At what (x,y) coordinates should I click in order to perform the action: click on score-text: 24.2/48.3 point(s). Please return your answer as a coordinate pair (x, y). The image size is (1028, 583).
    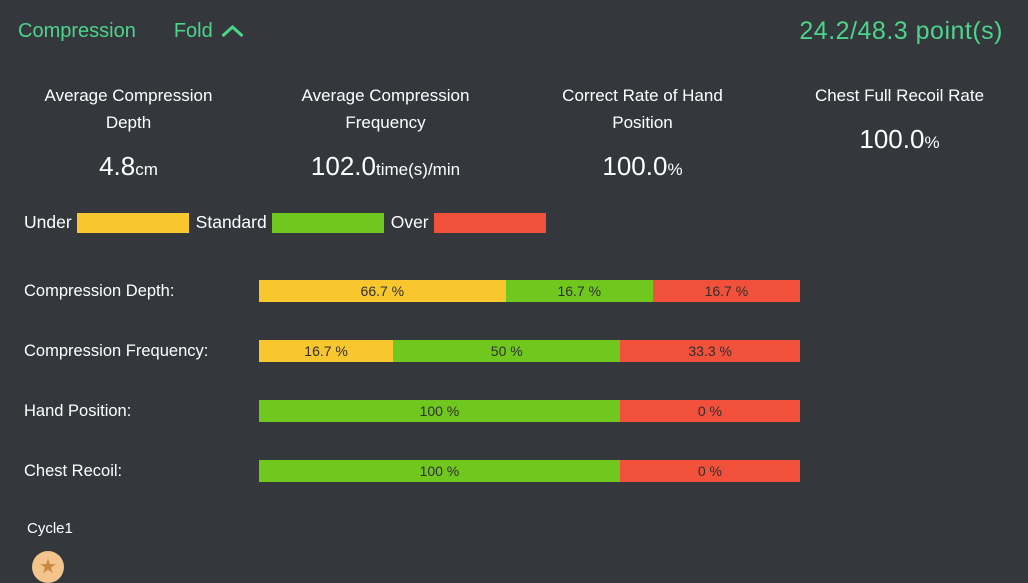
    Looking at the image, I should click on (901, 31).